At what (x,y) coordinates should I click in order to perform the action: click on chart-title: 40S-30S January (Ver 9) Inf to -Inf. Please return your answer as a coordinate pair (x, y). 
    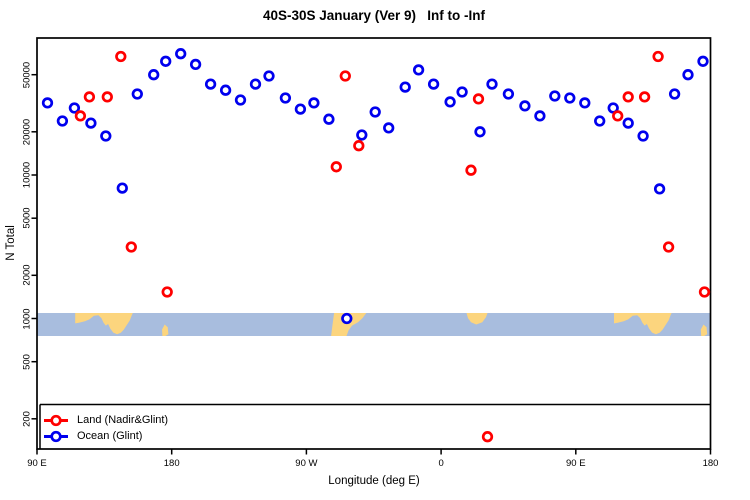
    Looking at the image, I should click on (374, 15).